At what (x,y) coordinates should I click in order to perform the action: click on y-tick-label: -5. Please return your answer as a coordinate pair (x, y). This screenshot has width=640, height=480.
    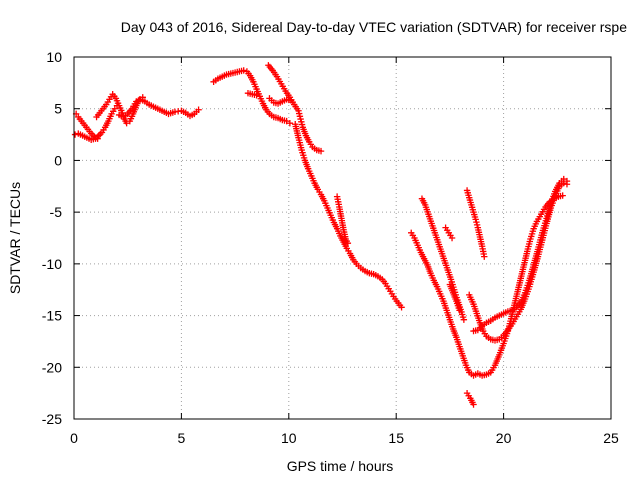
    Looking at the image, I should click on (56, 212).